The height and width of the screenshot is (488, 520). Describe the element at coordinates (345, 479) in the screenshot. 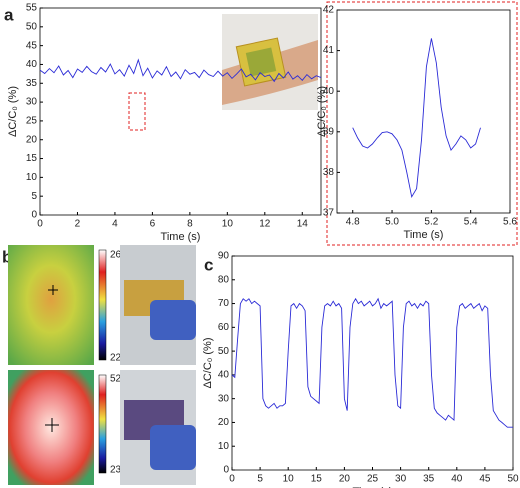

I see `x-tick-label: 20` at that location.